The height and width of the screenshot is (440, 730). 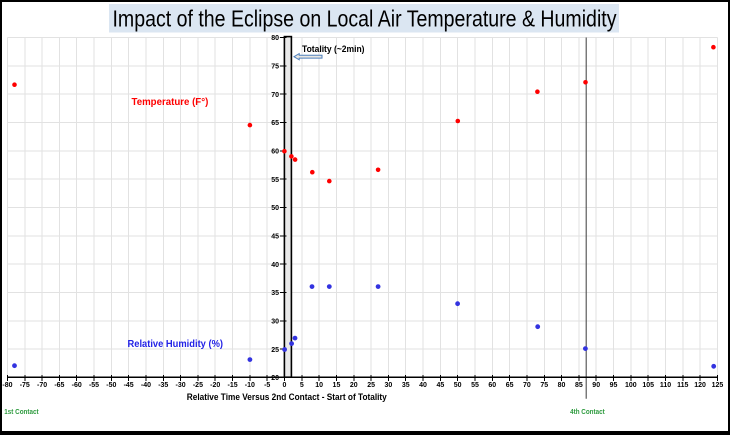 I want to click on svg-text: -80, so click(x=7, y=385).